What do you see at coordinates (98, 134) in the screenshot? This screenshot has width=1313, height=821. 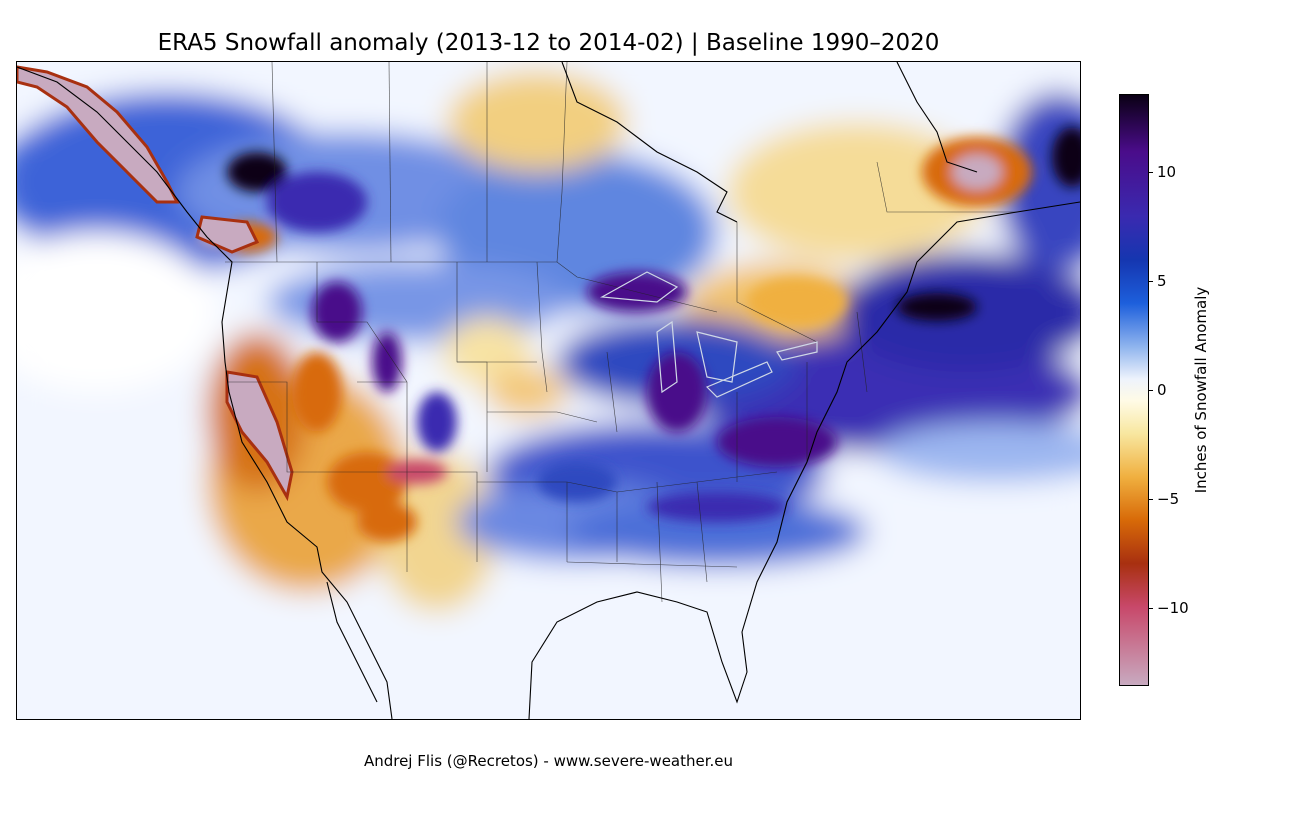 I see `coastal-deficit-area` at bounding box center [98, 134].